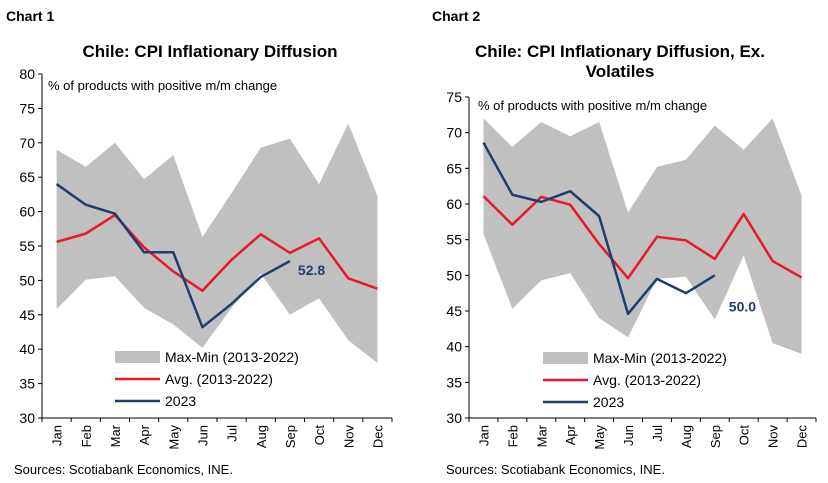  What do you see at coordinates (123, 469) in the screenshot?
I see `chart-1-source: Sources: Scotiabank Economics, INE.` at bounding box center [123, 469].